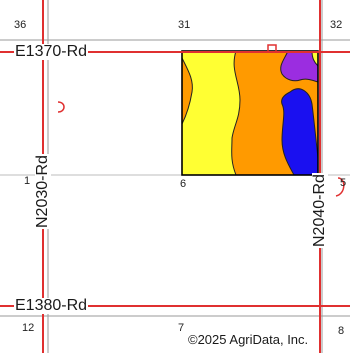 The image size is (350, 353). What do you see at coordinates (183, 184) in the screenshot?
I see `section-number: 6` at bounding box center [183, 184].